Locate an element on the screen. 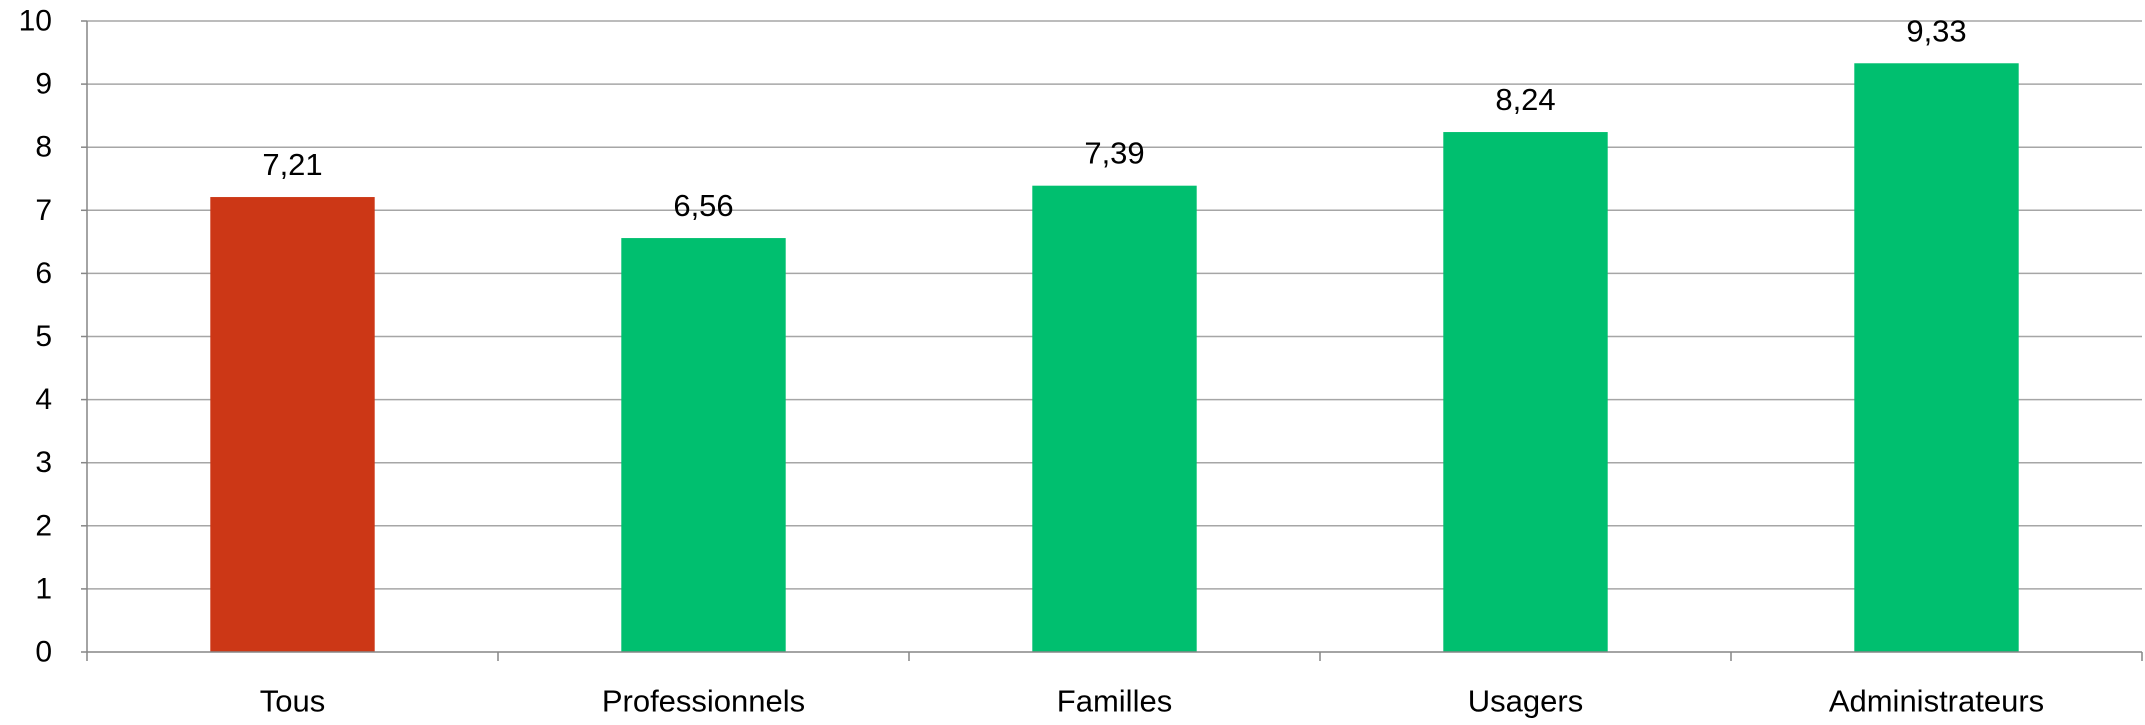  y-tick-label: 4 is located at coordinates (43, 399).